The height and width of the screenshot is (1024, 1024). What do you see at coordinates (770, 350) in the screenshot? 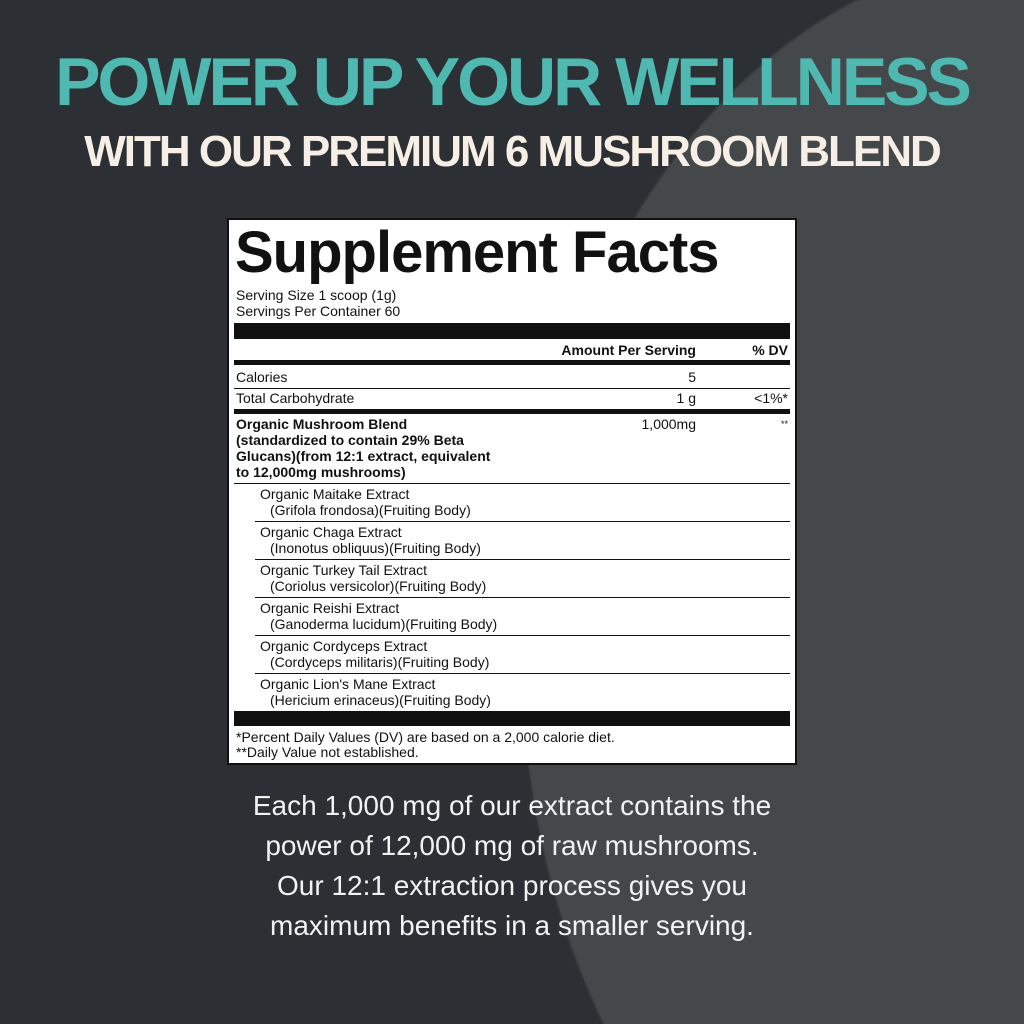
I see `dv-header: % DV` at bounding box center [770, 350].